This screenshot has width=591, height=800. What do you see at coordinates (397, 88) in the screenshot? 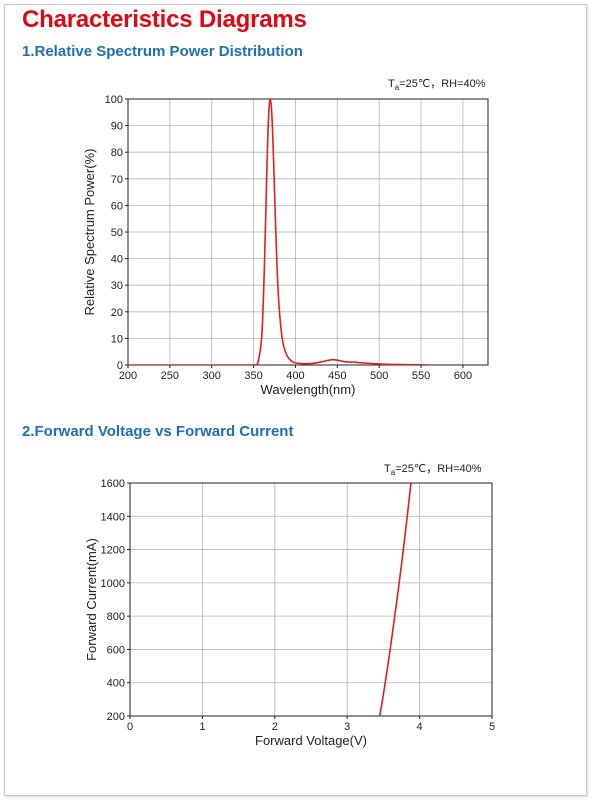
I see `chart1-condition-sub: a` at bounding box center [397, 88].